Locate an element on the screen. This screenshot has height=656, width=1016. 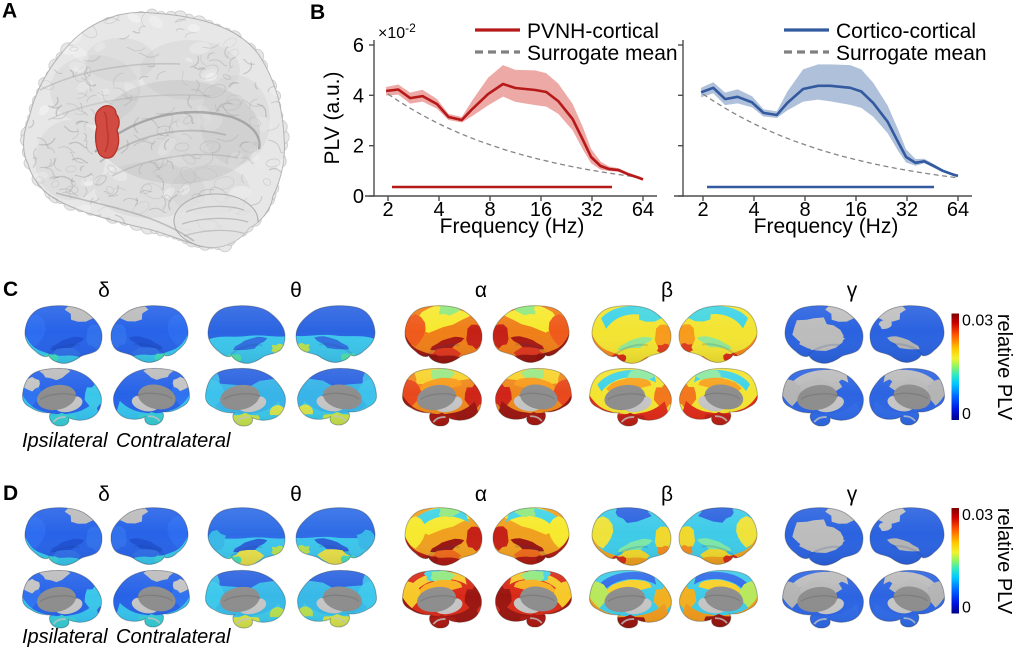
svg-text: 6 is located at coordinates (358, 46).